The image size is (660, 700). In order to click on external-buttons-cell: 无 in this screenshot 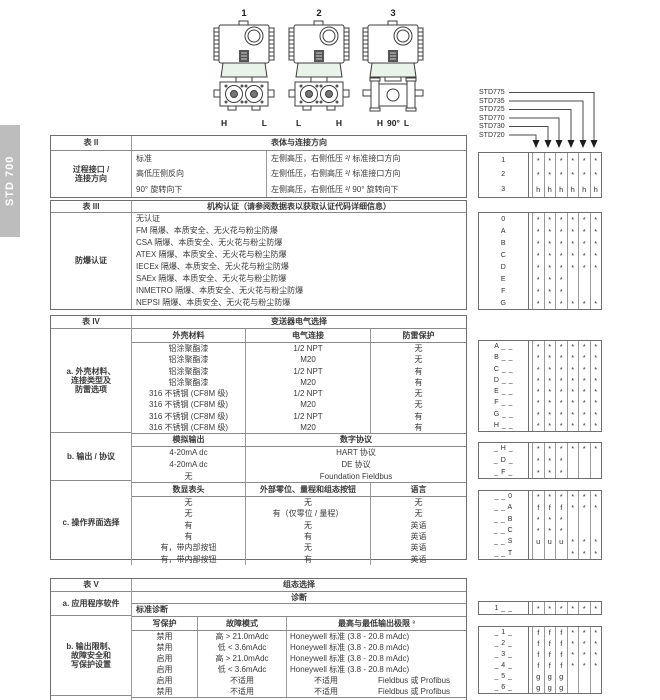, I will do `click(307, 548)`.